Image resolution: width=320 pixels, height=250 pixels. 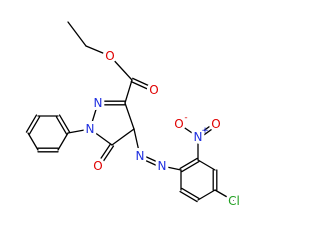 I want to click on atom-charge: +, so click(x=205, y=131).